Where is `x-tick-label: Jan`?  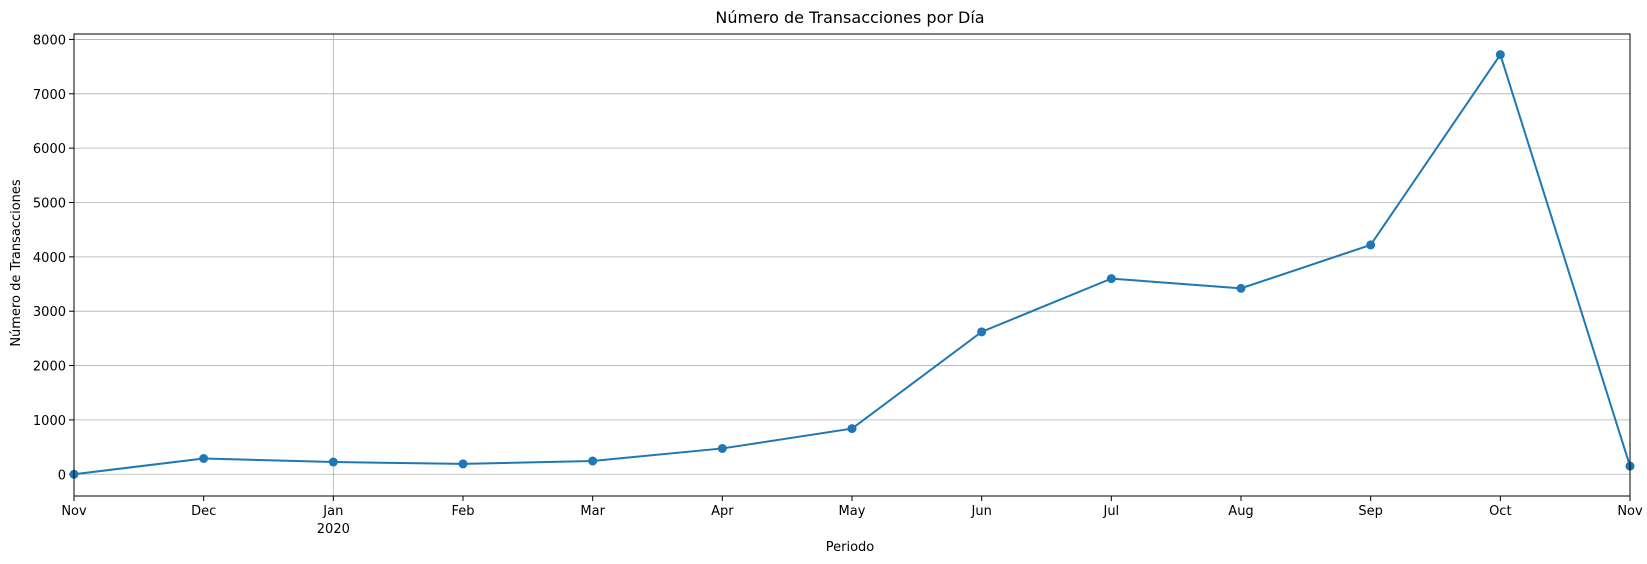
x-tick-label: Jan is located at coordinates (332, 511).